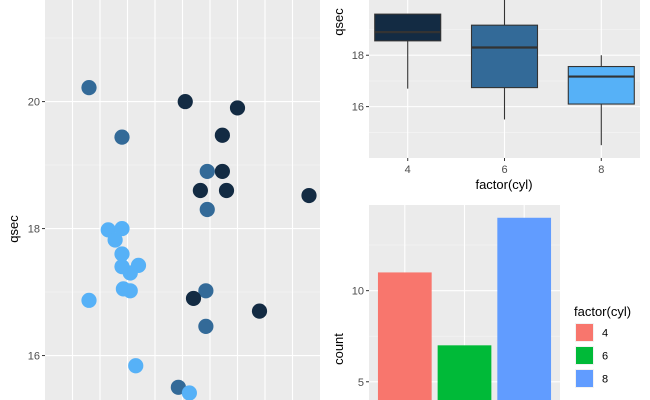 The height and width of the screenshot is (400, 650). I want to click on boxplot-y-axis-title: qsec, so click(338, 22).